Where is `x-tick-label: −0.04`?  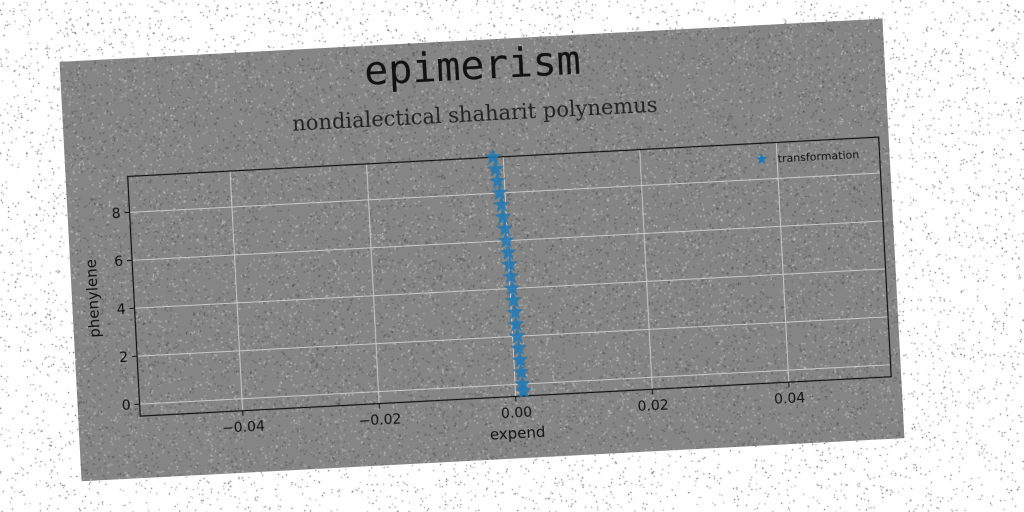
x-tick-label: −0.04 is located at coordinates (244, 428).